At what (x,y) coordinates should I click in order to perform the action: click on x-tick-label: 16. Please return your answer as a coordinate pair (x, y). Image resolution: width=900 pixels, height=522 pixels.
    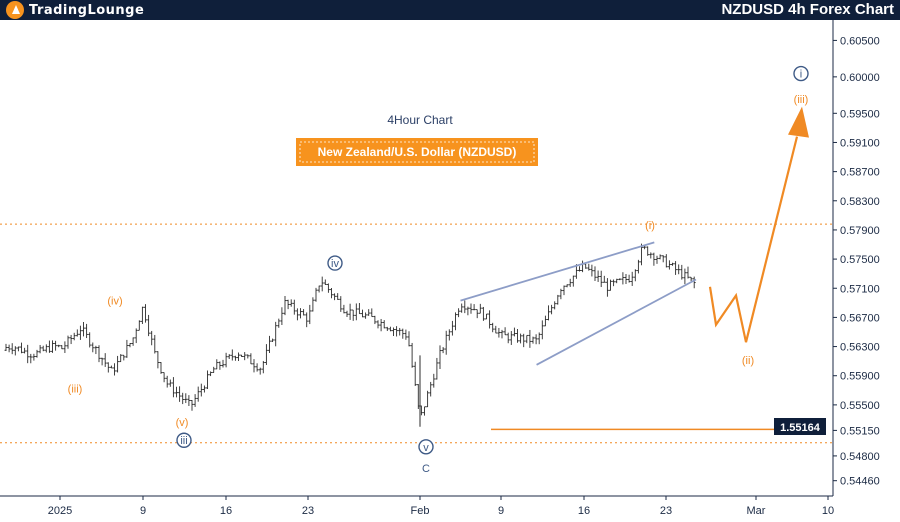
    Looking at the image, I should click on (584, 511).